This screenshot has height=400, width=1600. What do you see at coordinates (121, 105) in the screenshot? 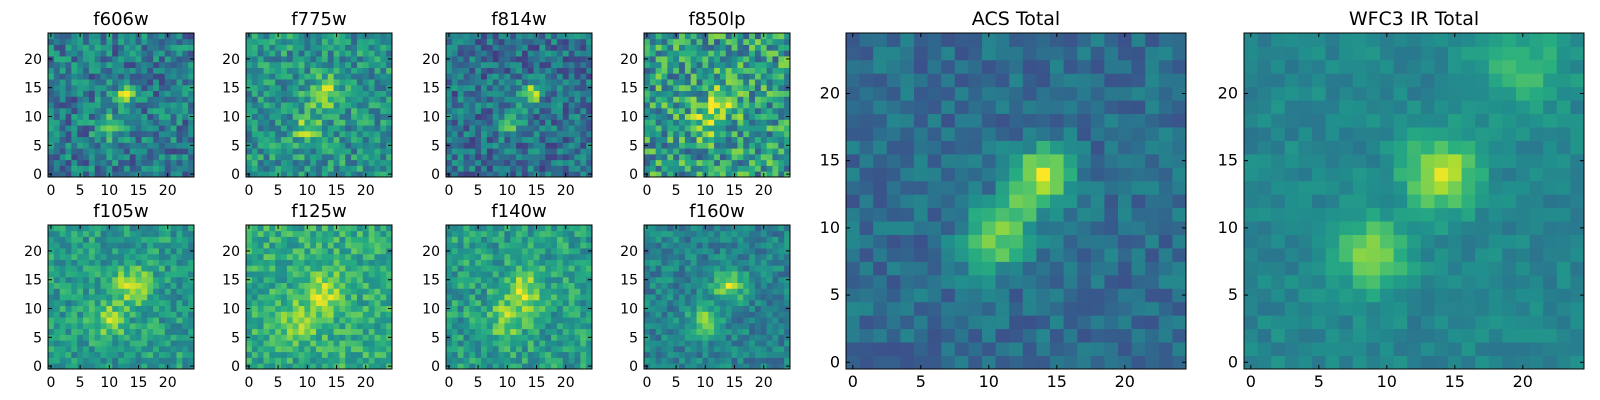
I see `pixels-f606w` at bounding box center [121, 105].